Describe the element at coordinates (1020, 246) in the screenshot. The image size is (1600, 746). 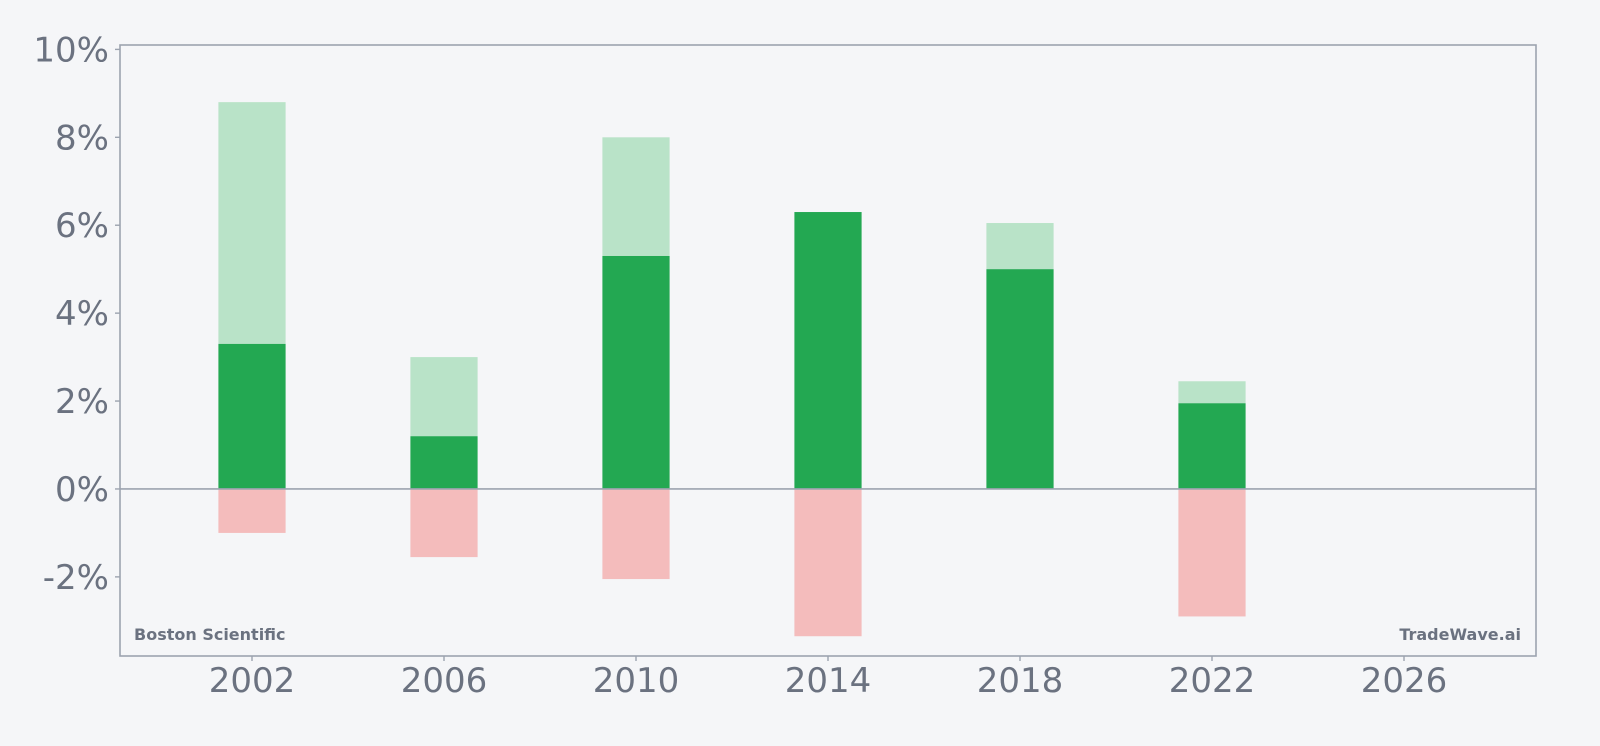
I see `bar-upper-2018` at that location.